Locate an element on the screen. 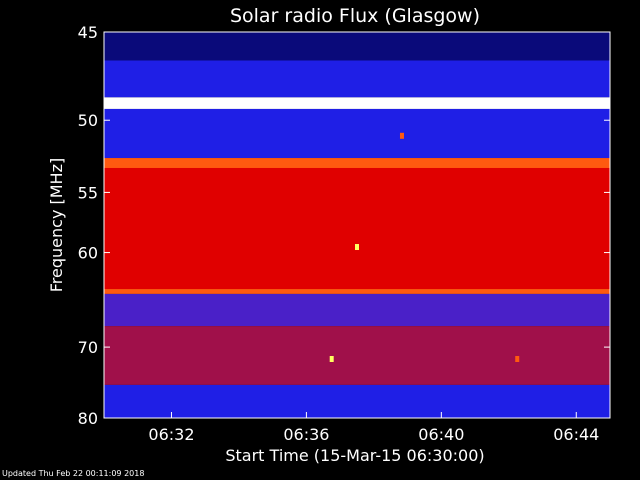 The image size is (640, 480). y-tick-label: 80 is located at coordinates (88, 418).